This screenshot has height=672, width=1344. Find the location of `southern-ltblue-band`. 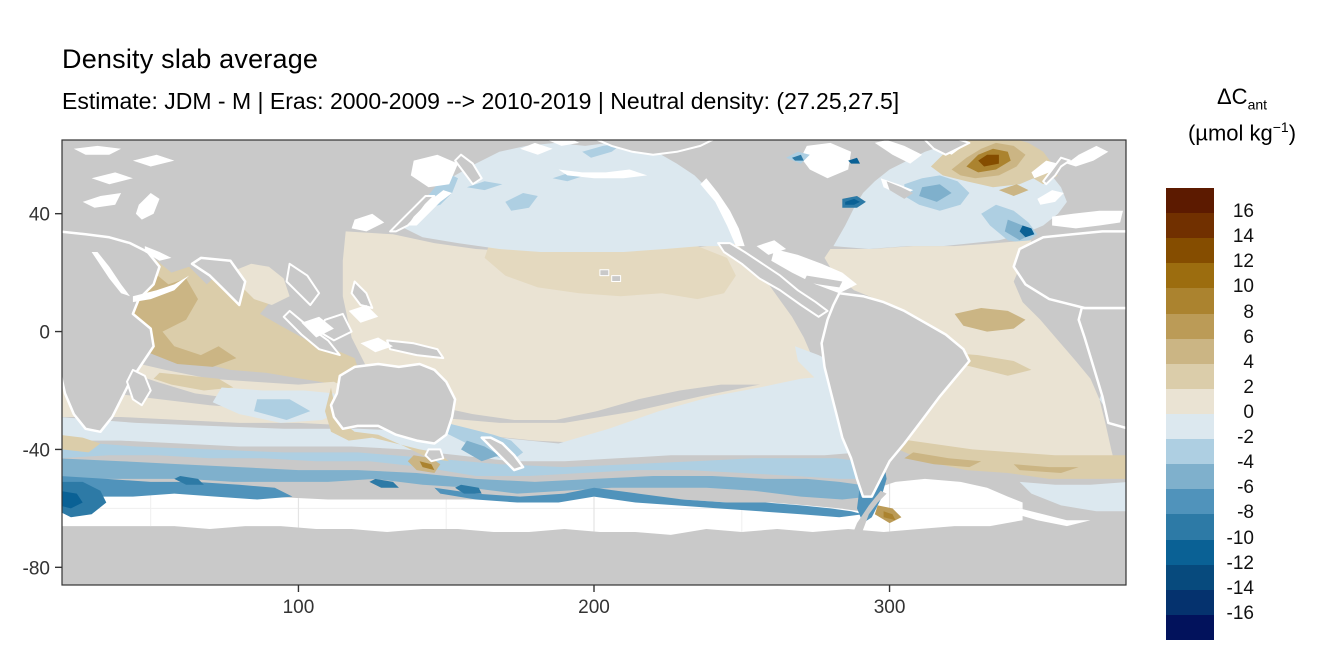

southern-ltblue-band is located at coordinates (464, 459).